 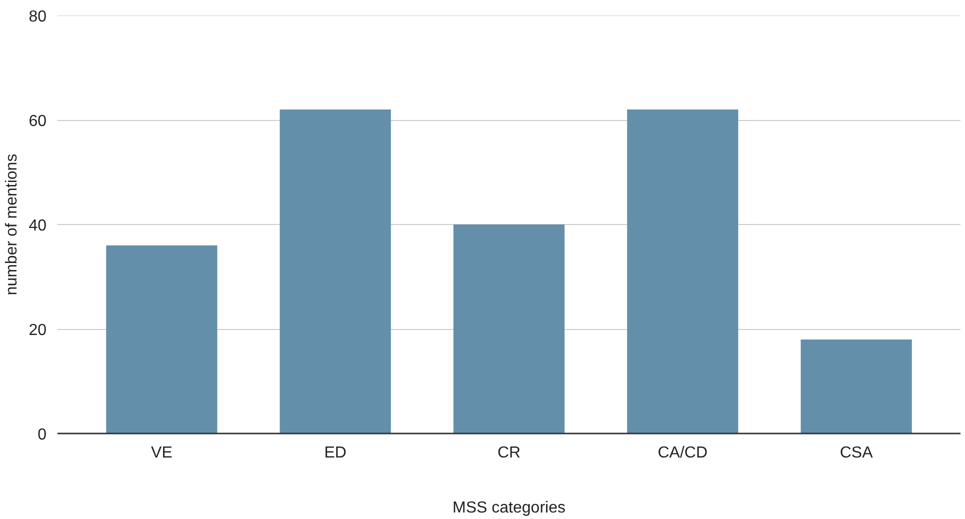 What do you see at coordinates (683, 453) in the screenshot?
I see `x-tick-label: CA/CD` at bounding box center [683, 453].